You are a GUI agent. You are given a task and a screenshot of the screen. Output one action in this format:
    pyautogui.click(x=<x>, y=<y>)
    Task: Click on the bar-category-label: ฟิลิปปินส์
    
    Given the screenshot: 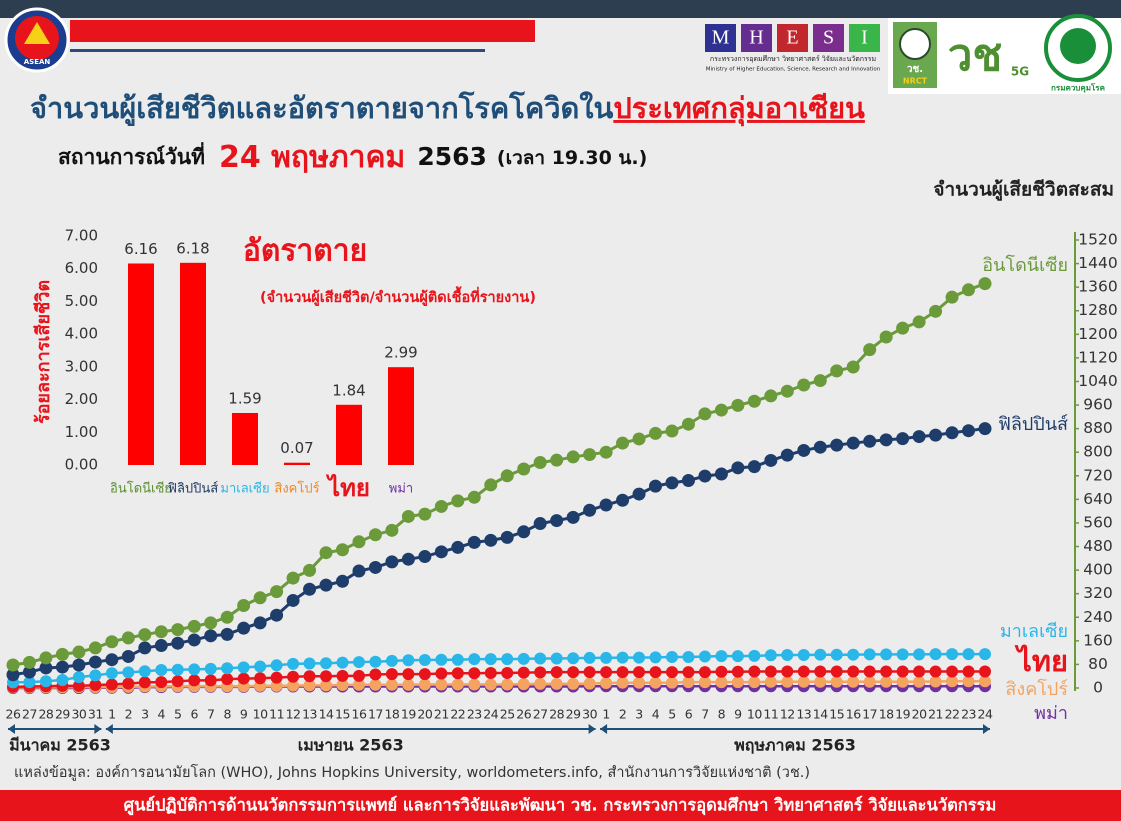 What is the action you would take?
    pyautogui.click(x=192, y=489)
    